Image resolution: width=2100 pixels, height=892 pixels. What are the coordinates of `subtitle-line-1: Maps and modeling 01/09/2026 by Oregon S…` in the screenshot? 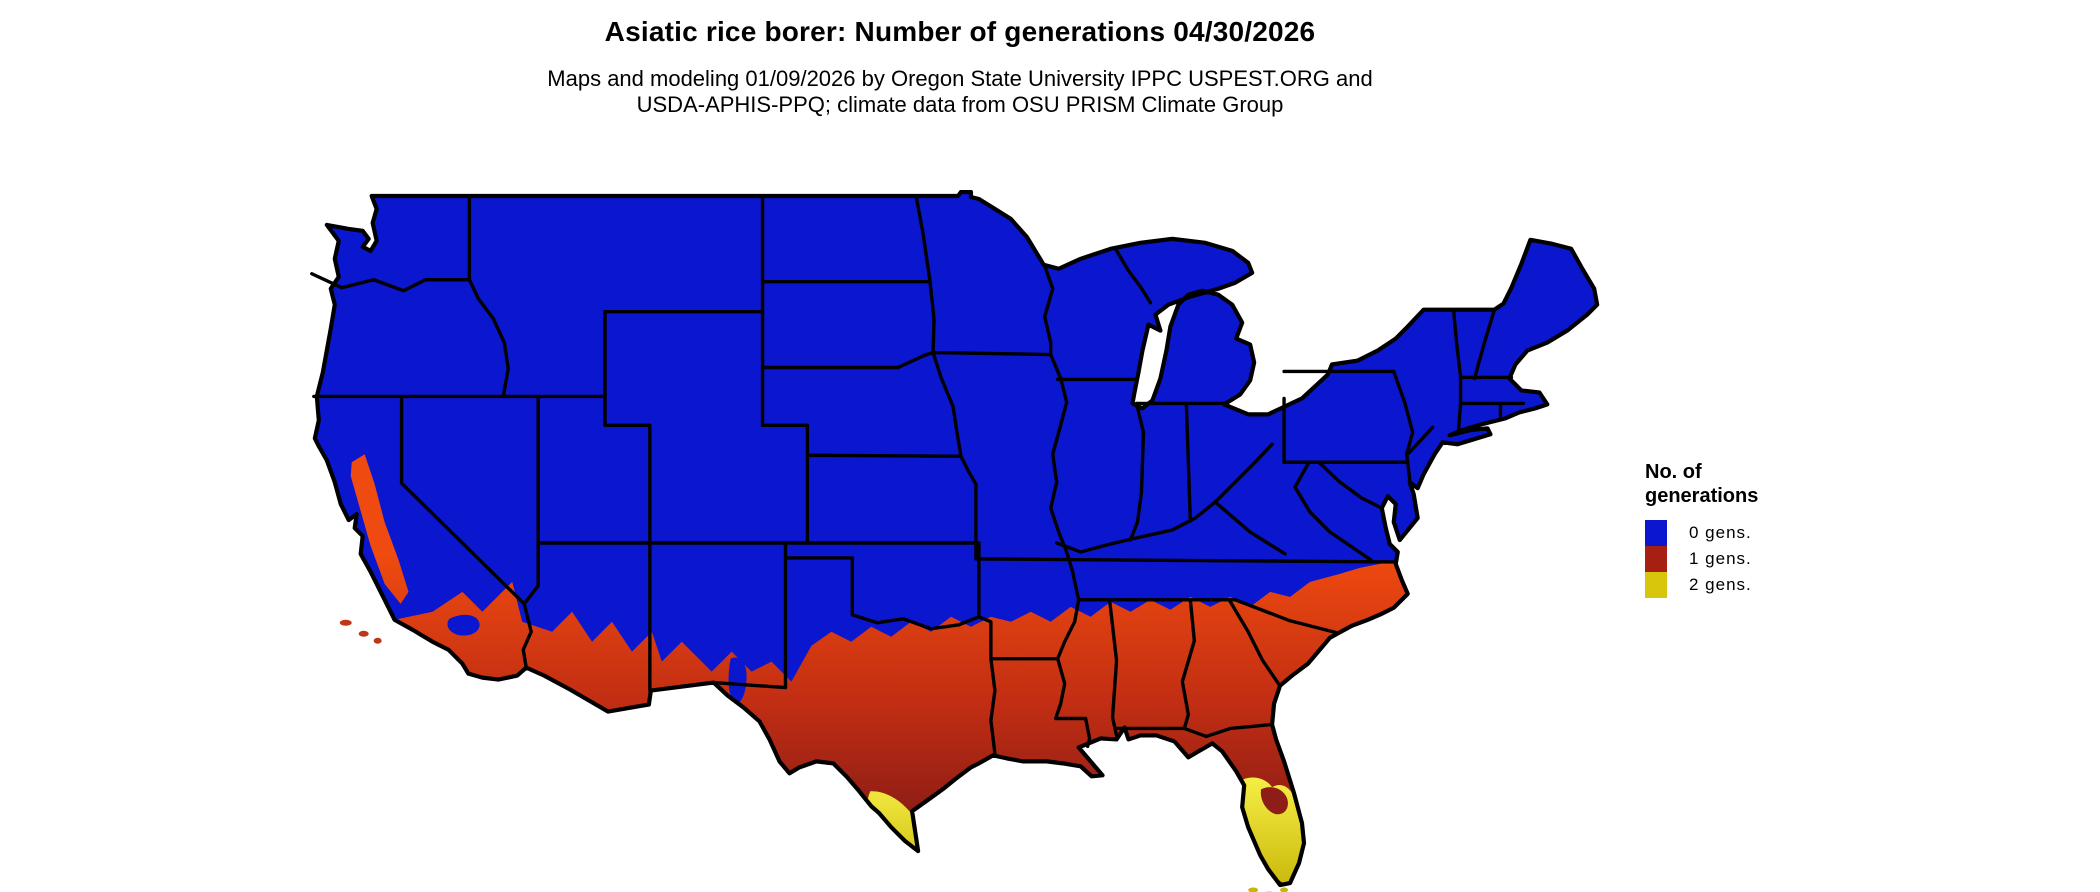 It's located at (960, 78).